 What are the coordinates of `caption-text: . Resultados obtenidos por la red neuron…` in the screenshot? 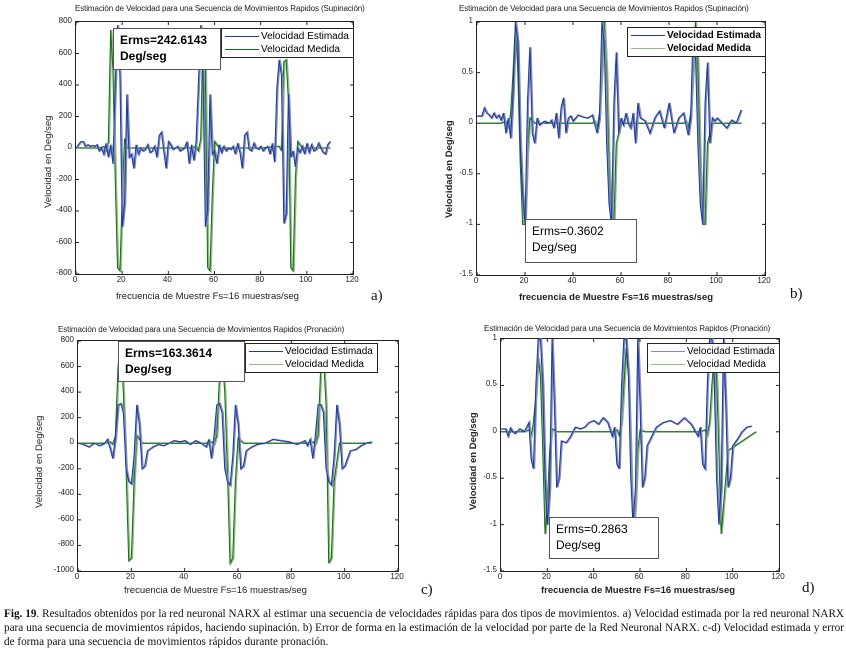 It's located at (424, 628).